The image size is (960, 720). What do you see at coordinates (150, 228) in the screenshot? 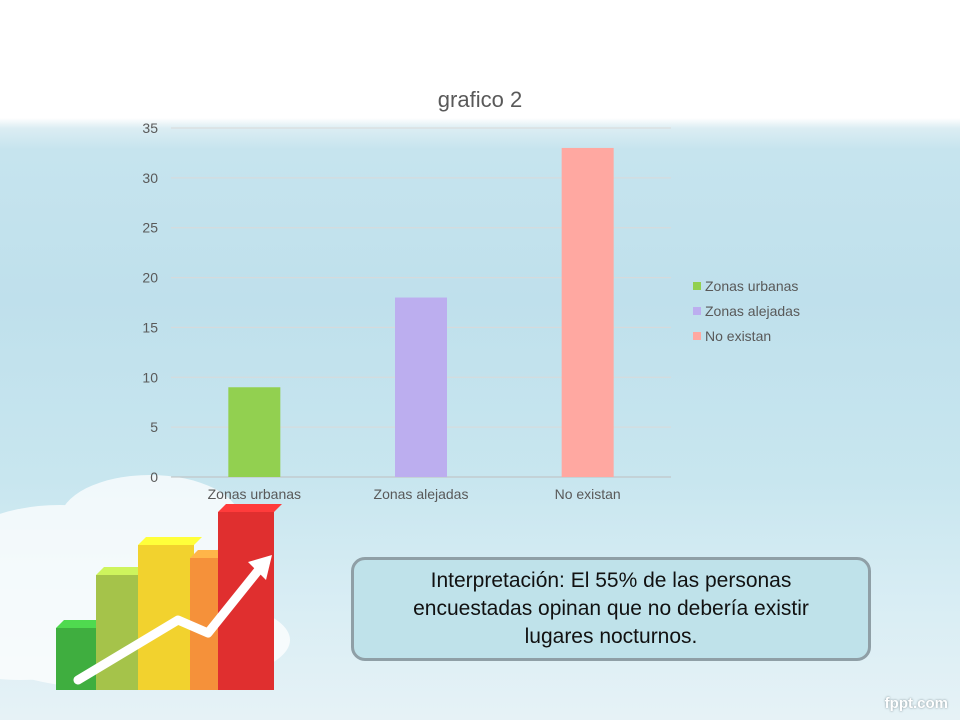
I see `y-tick-label: 25` at bounding box center [150, 228].